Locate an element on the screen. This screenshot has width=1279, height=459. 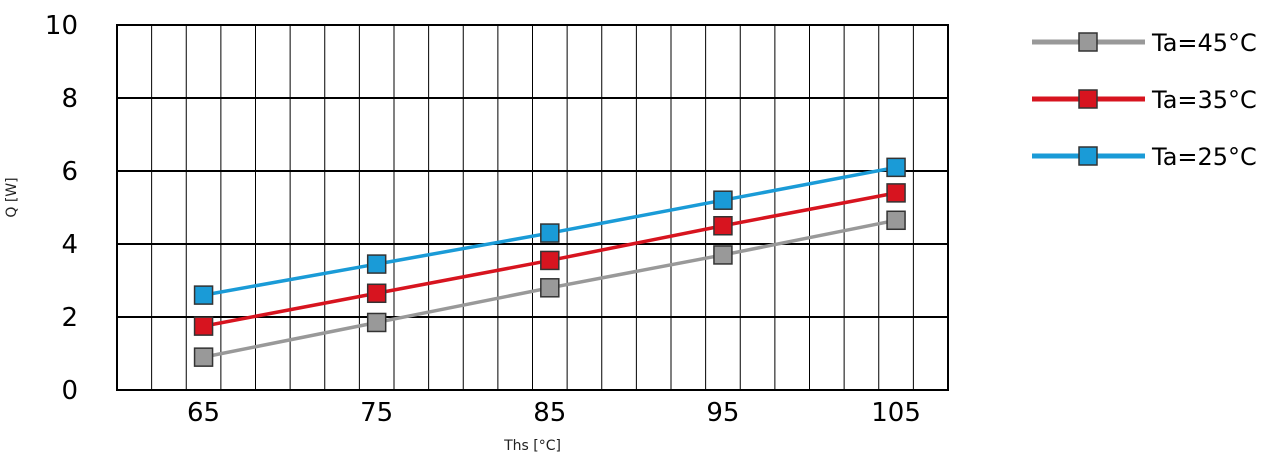
legend-item: Ta=45°C is located at coordinates (1144, 43).